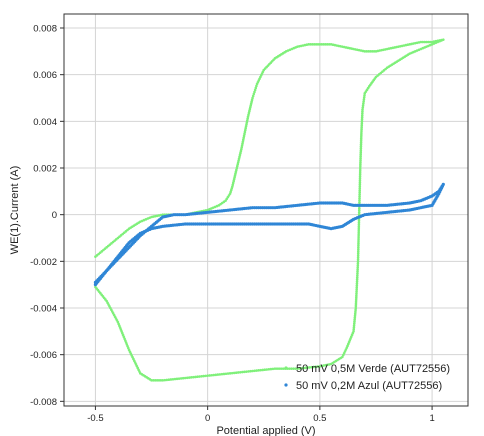  I want to click on y-tick-label: 0.002, so click(45, 169).